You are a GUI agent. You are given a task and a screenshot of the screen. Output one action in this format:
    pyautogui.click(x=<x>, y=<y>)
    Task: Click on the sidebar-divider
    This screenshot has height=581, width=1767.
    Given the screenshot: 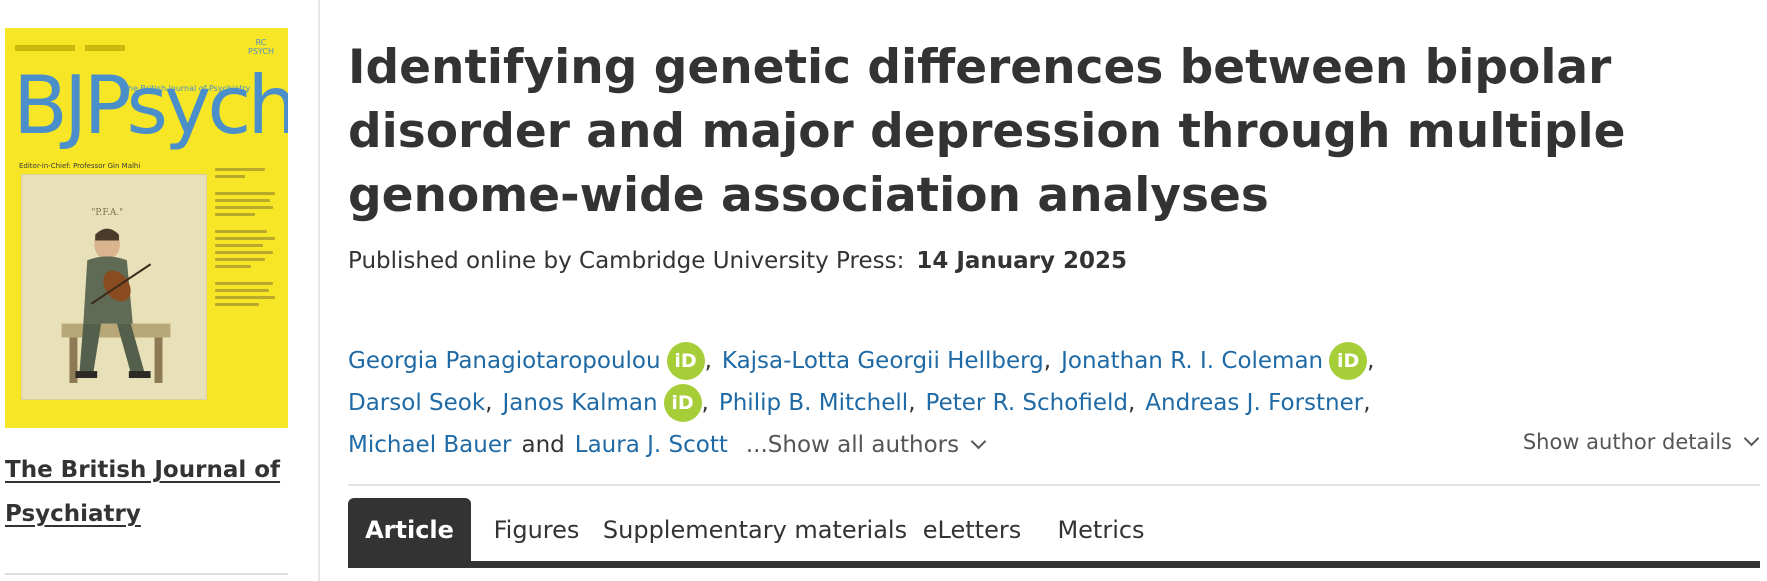 What is the action you would take?
    pyautogui.click(x=146, y=574)
    